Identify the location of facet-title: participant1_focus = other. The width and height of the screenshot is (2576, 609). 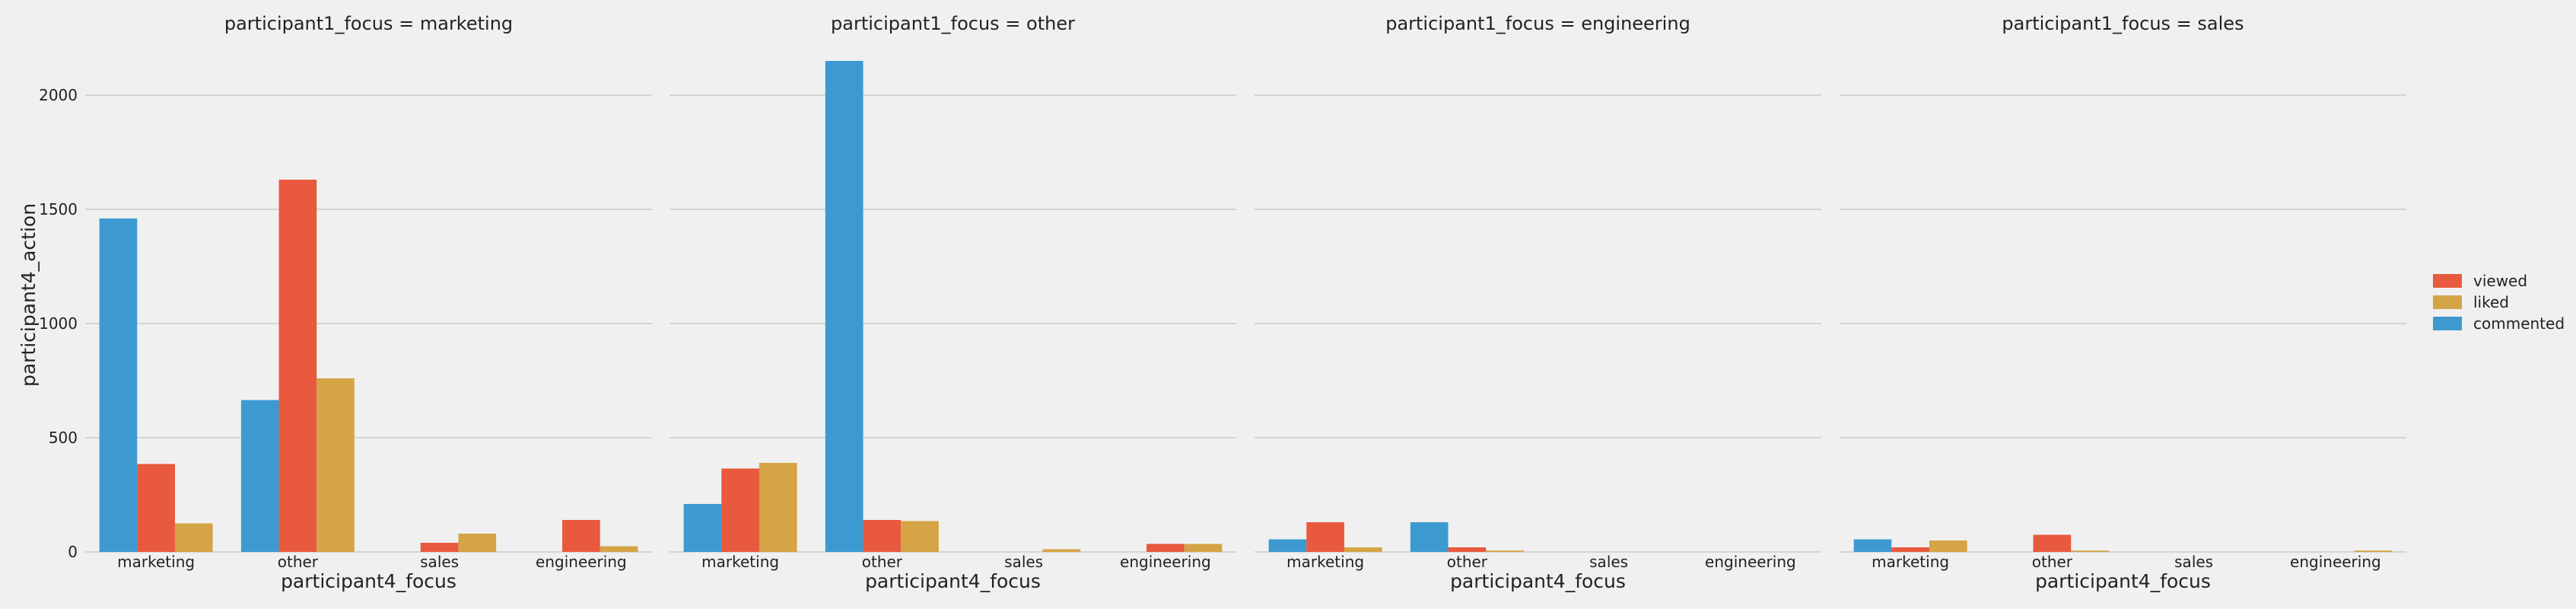
(953, 23).